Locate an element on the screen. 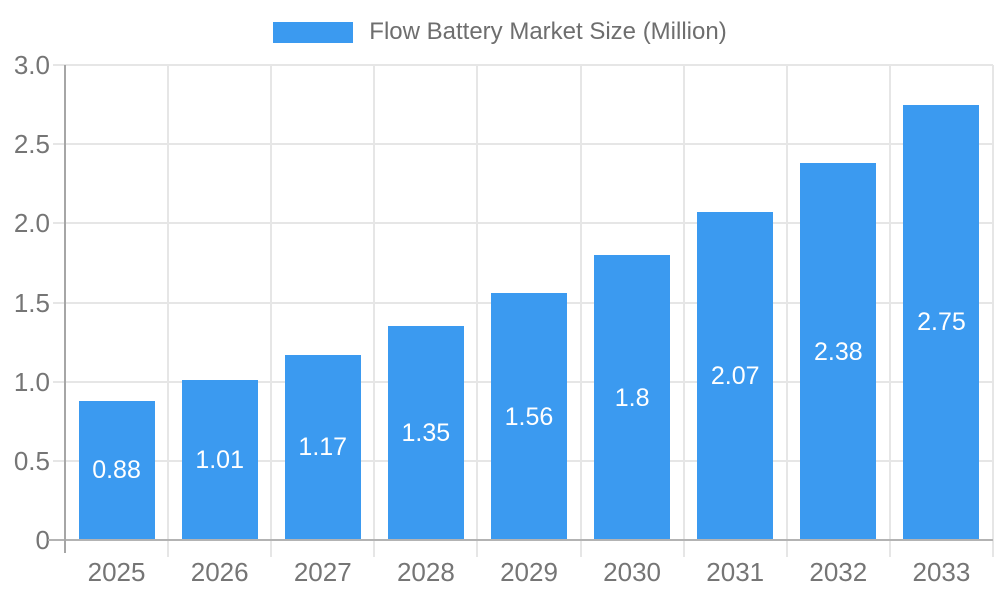 The width and height of the screenshot is (1000, 600). bar-value-label: 1.8 is located at coordinates (632, 397).